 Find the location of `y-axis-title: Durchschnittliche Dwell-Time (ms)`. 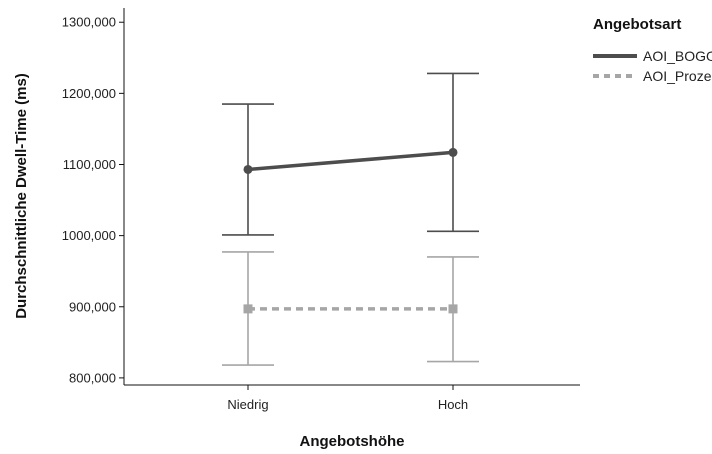

y-axis-title: Durchschnittliche Dwell-Time (ms) is located at coordinates (21, 196).